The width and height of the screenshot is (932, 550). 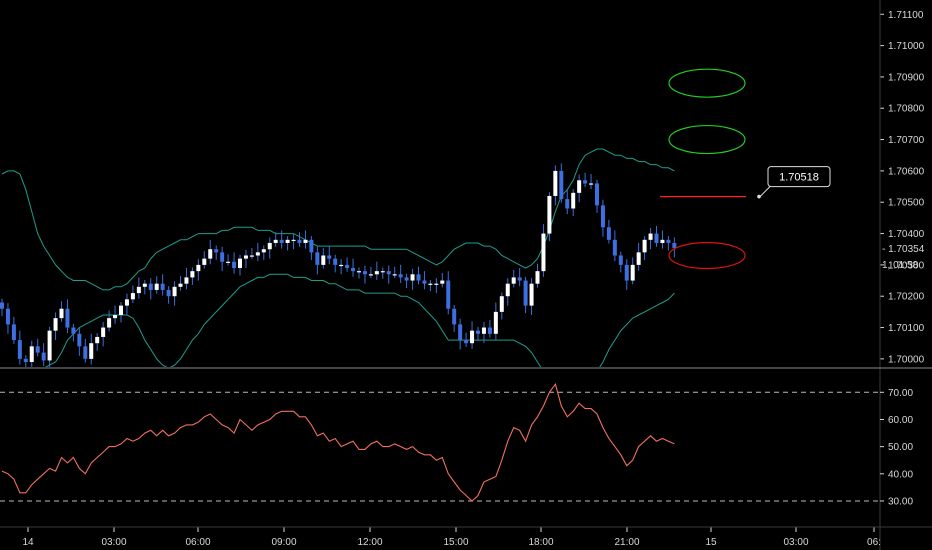 I want to click on price-label-callout: 1.70518, so click(x=794, y=182).